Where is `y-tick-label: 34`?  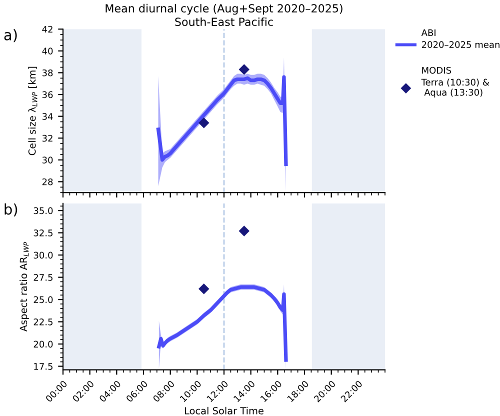 y-tick-label: 34 is located at coordinates (47, 116).